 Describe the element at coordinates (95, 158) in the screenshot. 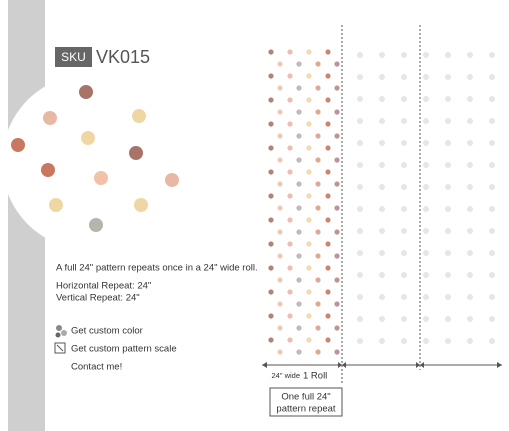

I see `swatch-dots` at that location.